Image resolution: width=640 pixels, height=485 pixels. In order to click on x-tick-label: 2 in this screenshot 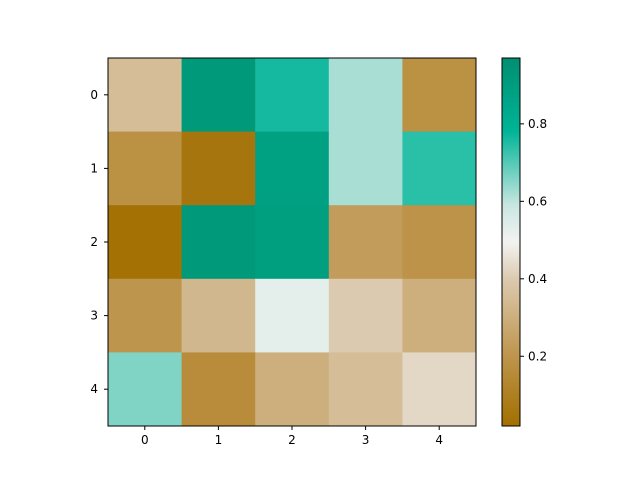, I will do `click(292, 440)`.